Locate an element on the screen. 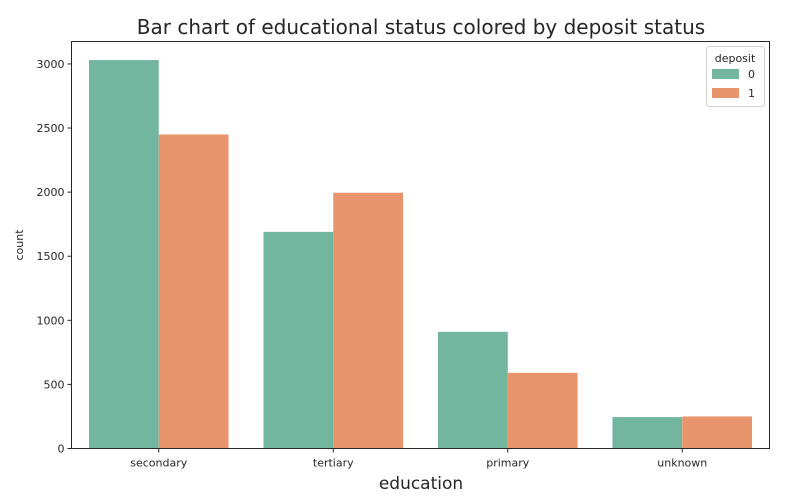 The image size is (795, 496). x-tick-label-unknown: unknown is located at coordinates (682, 463).